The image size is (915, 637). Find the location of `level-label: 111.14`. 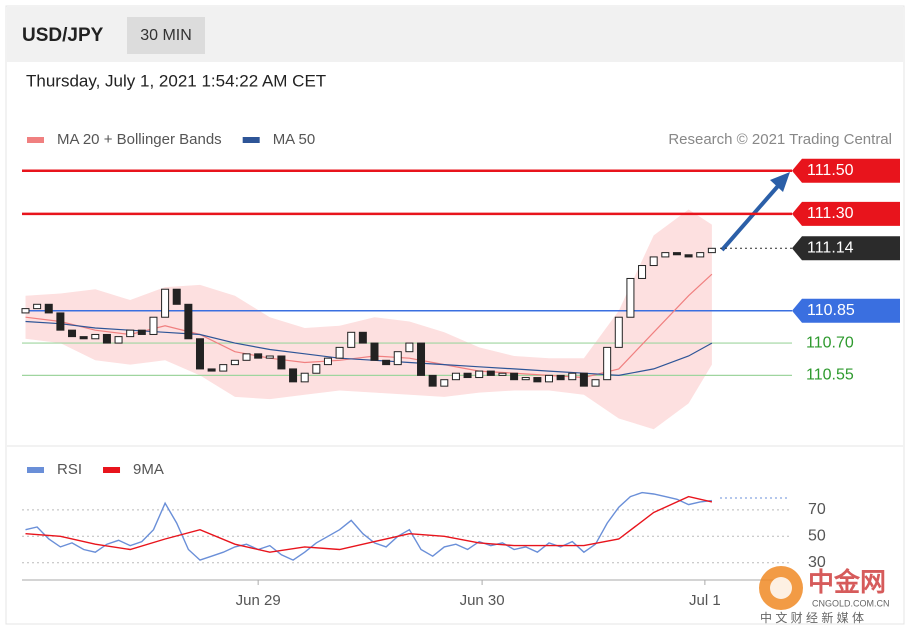

level-label: 111.14 is located at coordinates (830, 248).